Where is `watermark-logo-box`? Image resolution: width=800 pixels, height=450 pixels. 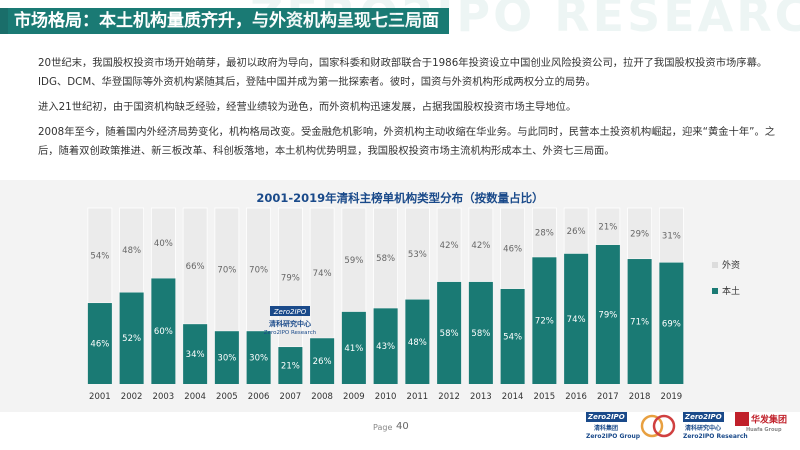
watermark-logo-box is located at coordinates (290, 311).